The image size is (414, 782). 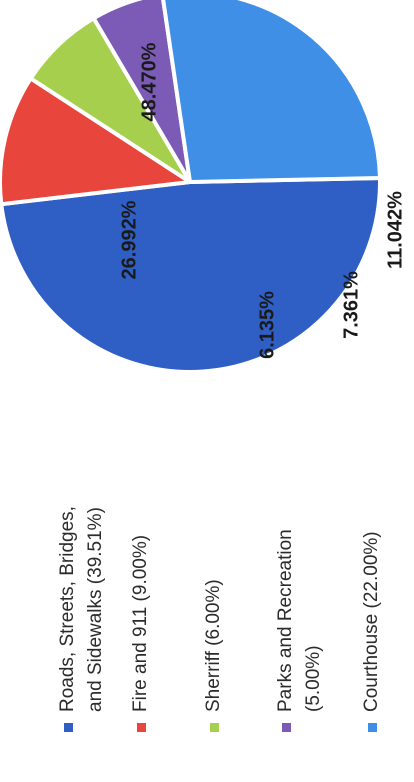 I want to click on pie-slice-parks, so click(x=141, y=92).